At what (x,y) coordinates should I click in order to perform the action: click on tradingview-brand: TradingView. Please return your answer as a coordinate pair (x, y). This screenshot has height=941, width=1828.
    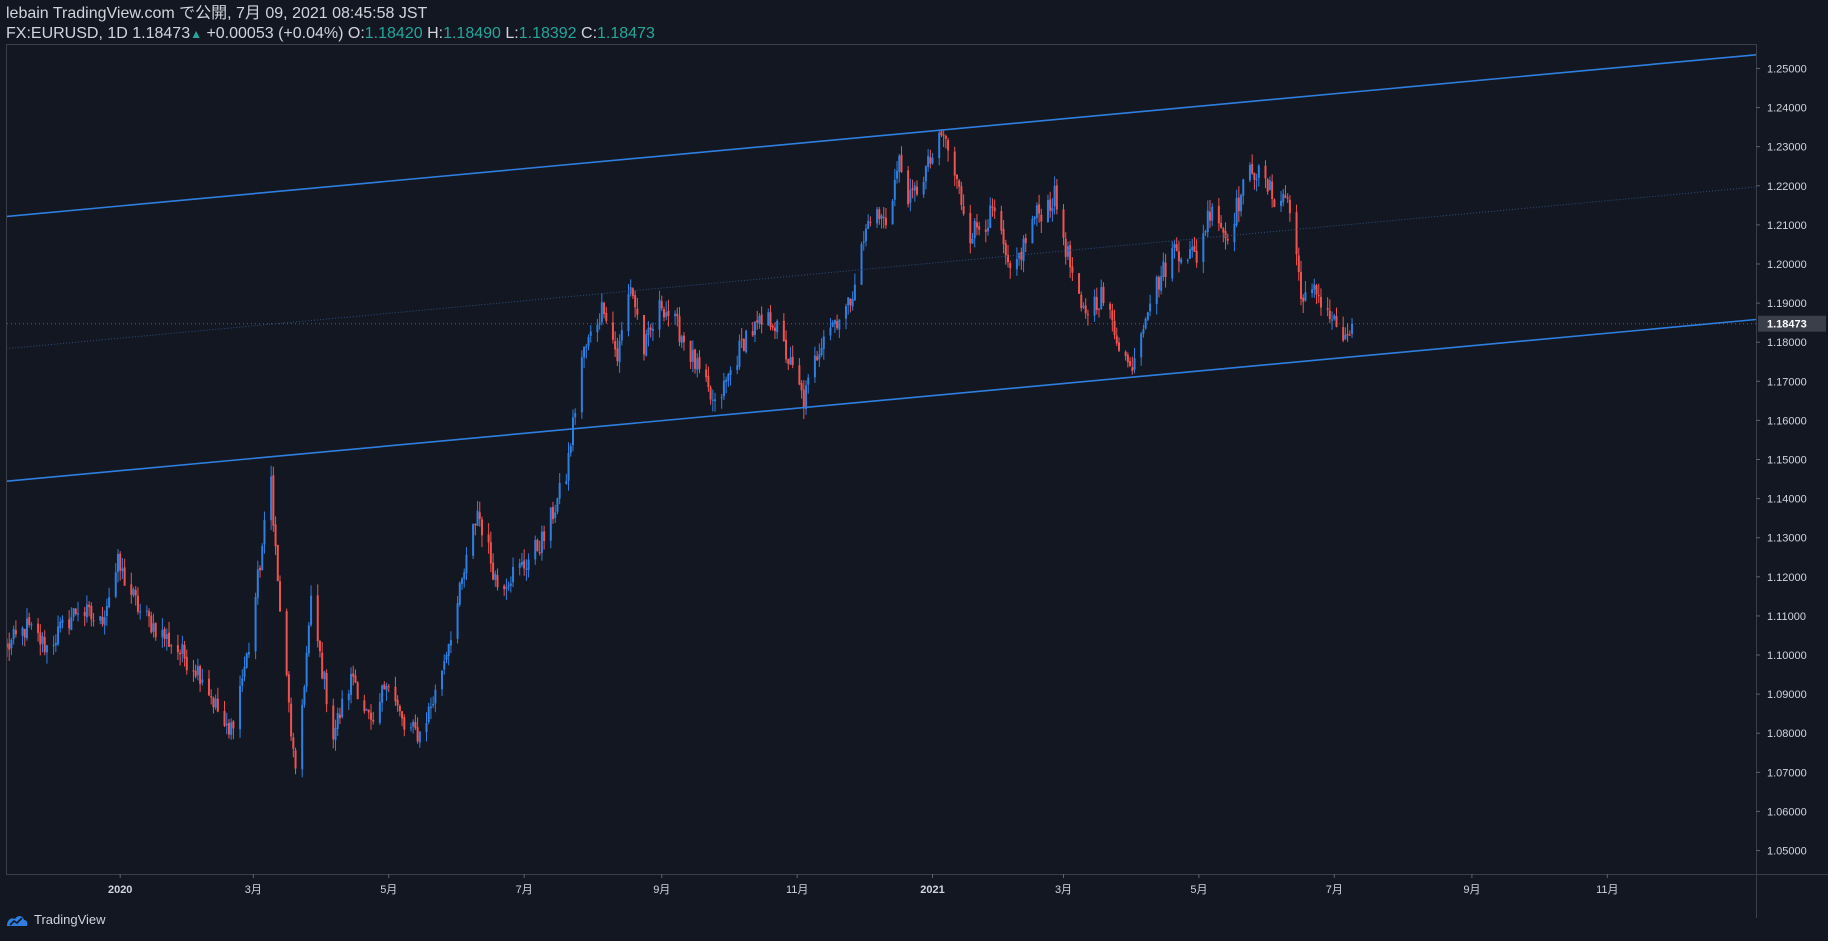
    Looking at the image, I should click on (70, 919).